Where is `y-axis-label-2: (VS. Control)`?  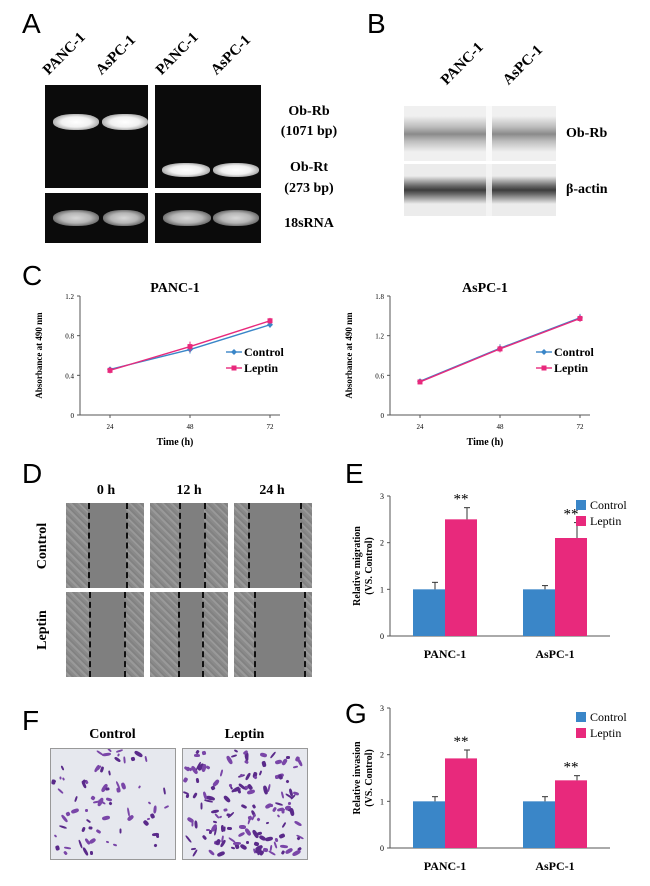
y-axis-label-2: (VS. Control) is located at coordinates (369, 778).